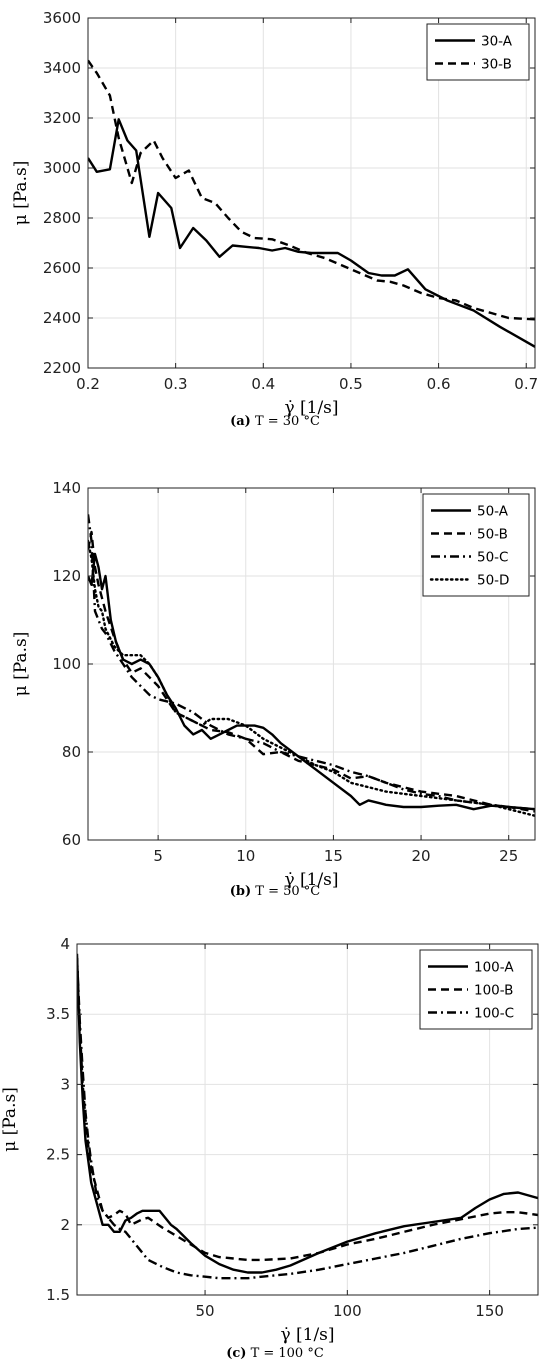 This screenshot has width=550, height=1368. What do you see at coordinates (263, 384) in the screenshot?
I see `x-tick-label: 0.4` at bounding box center [263, 384].